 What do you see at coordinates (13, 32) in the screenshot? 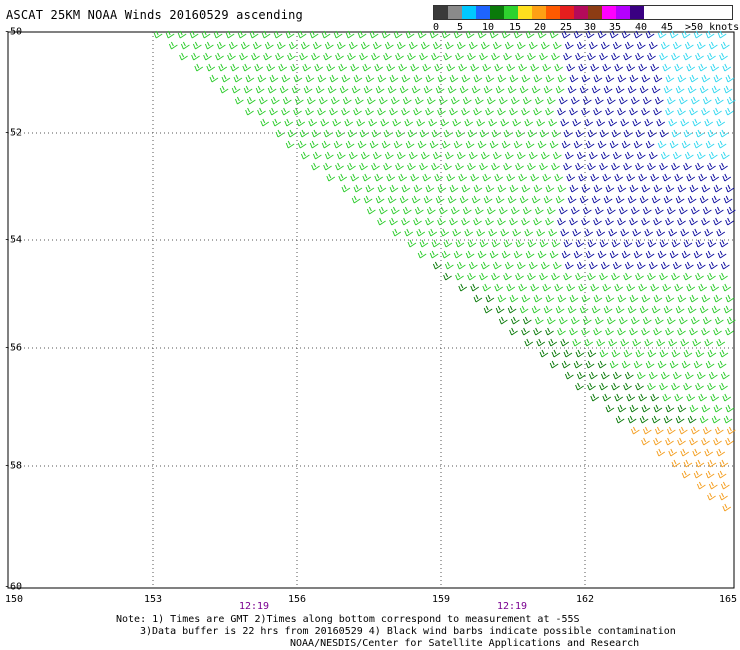
I see `lat-label: -50` at bounding box center [13, 32].